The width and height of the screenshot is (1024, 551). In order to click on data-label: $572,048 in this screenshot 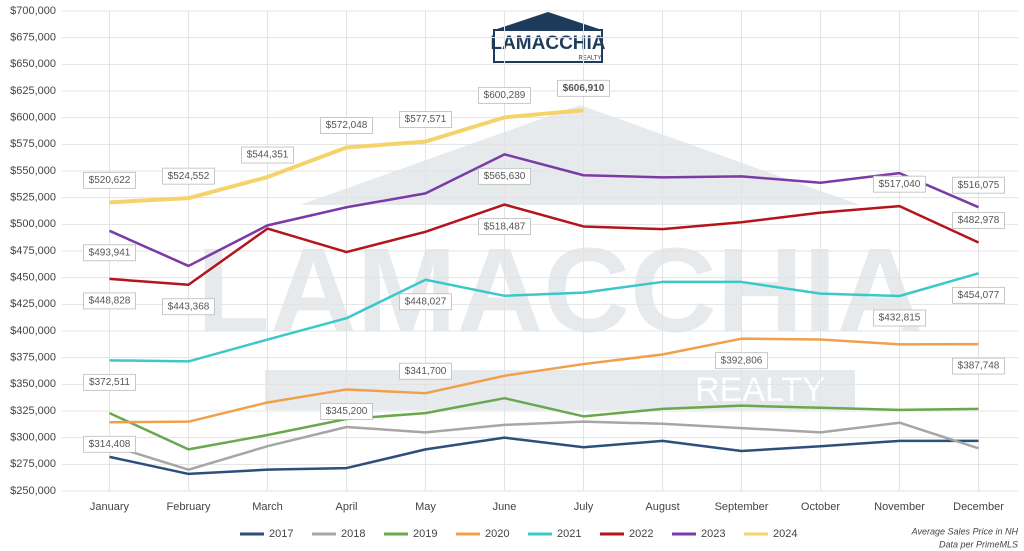, I will do `click(347, 125)`.